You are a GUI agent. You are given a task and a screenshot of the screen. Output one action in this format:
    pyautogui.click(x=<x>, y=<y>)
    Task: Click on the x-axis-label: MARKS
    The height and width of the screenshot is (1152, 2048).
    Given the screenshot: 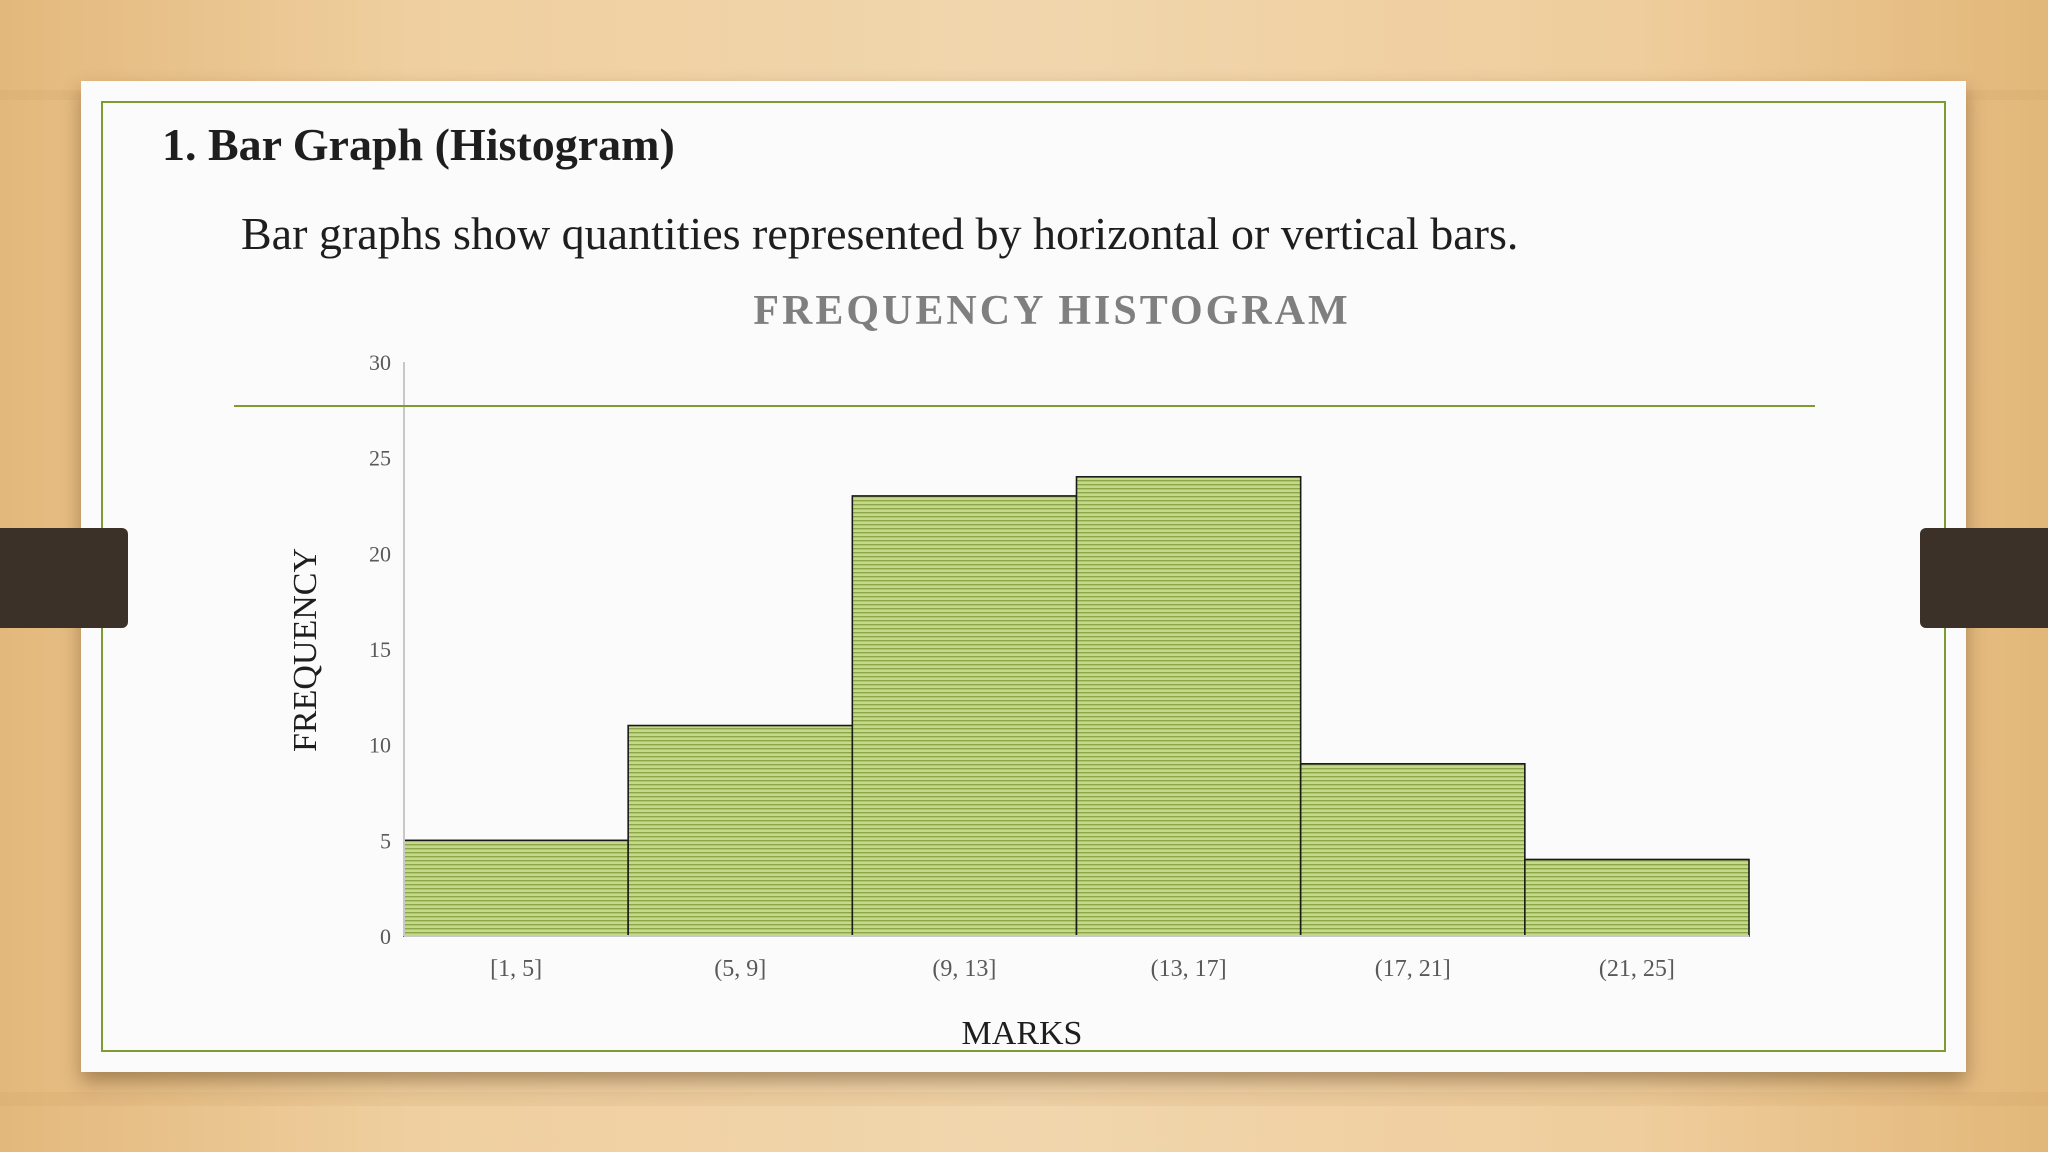 What is the action you would take?
    pyautogui.click(x=1022, y=1033)
    